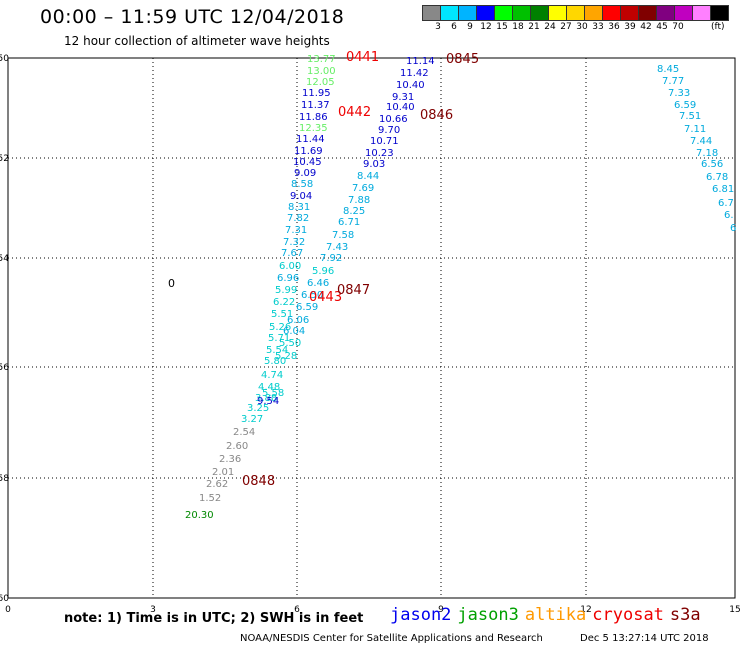 The width and height of the screenshot is (740, 650). What do you see at coordinates (598, 27) in the screenshot?
I see `legend-label: 33` at bounding box center [598, 27].